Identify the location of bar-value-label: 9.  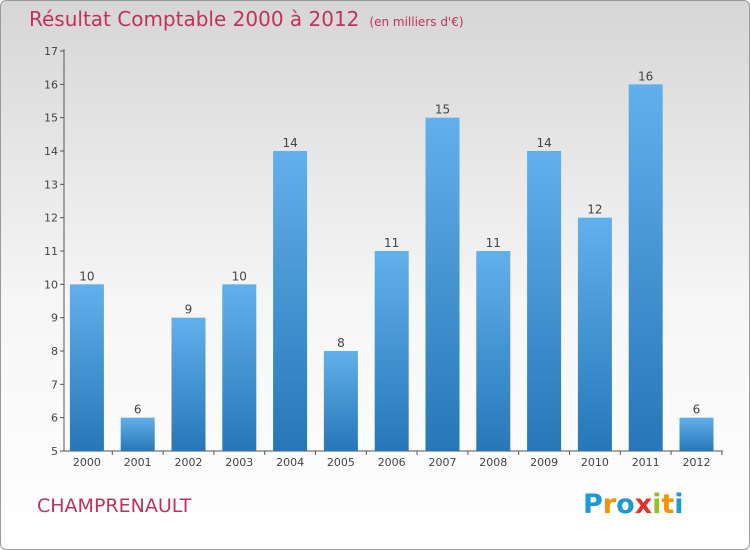
(189, 310).